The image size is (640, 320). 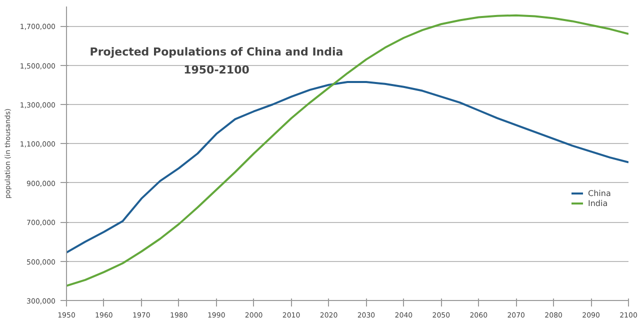 What do you see at coordinates (217, 61) in the screenshot?
I see `text: Projected Populations of China and India 1950-2100` at bounding box center [217, 61].